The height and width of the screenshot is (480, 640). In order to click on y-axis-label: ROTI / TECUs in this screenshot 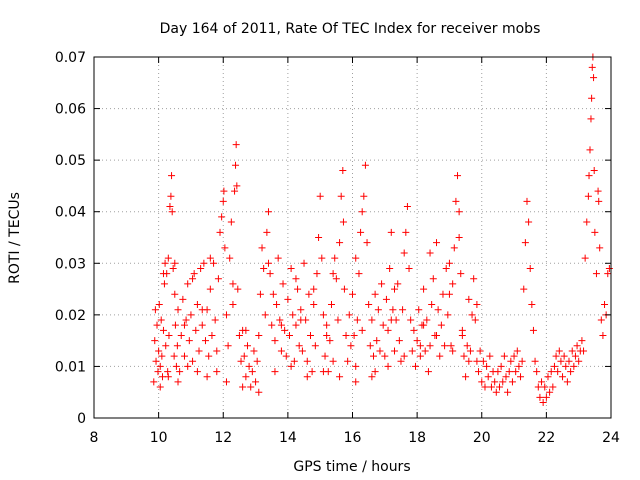, I will do `click(15, 238)`.